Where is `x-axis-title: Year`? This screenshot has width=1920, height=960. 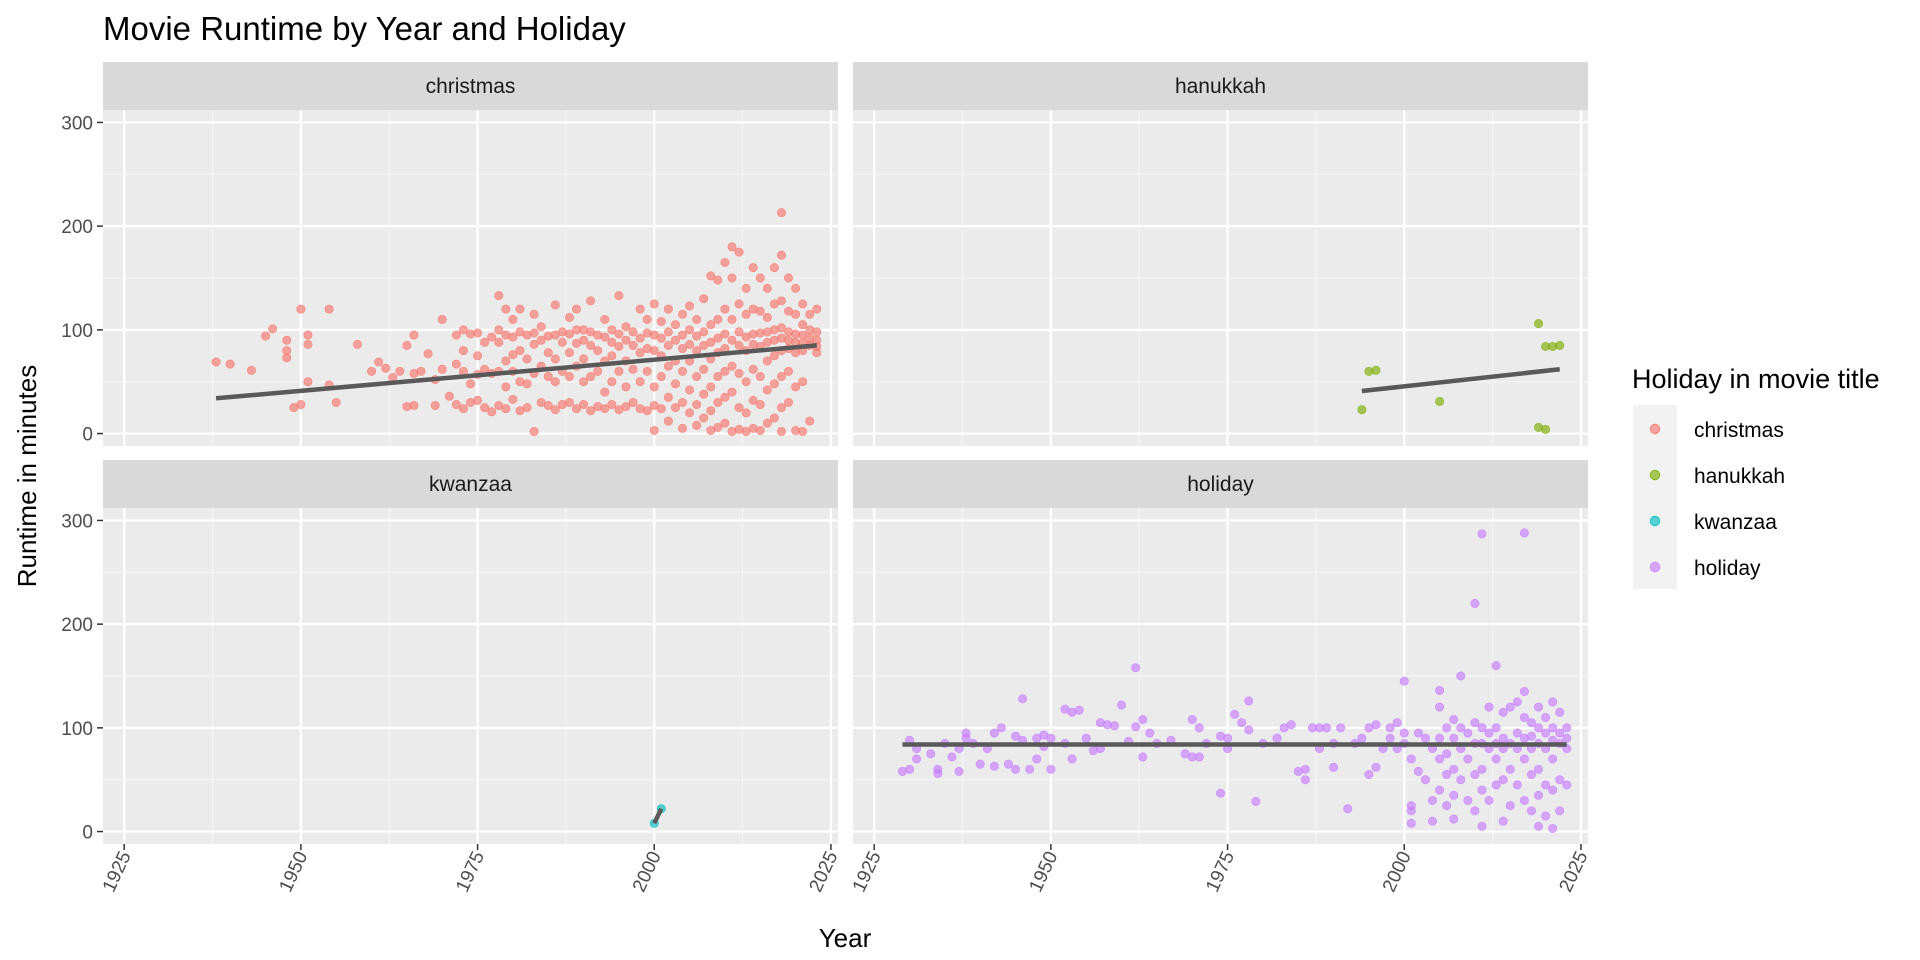
x-axis-title: Year is located at coordinates (845, 938).